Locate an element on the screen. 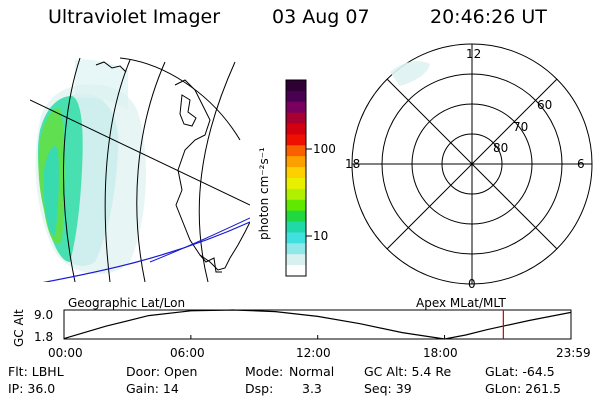 This screenshot has height=400, width=600. colorbar is located at coordinates (296, 178).